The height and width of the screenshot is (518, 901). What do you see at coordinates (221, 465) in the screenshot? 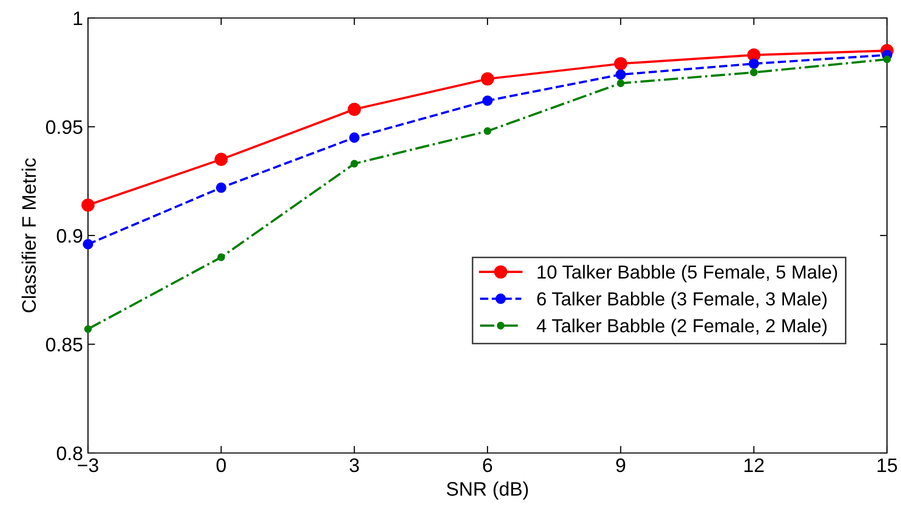
I see `x-tick-label: 0` at bounding box center [221, 465].